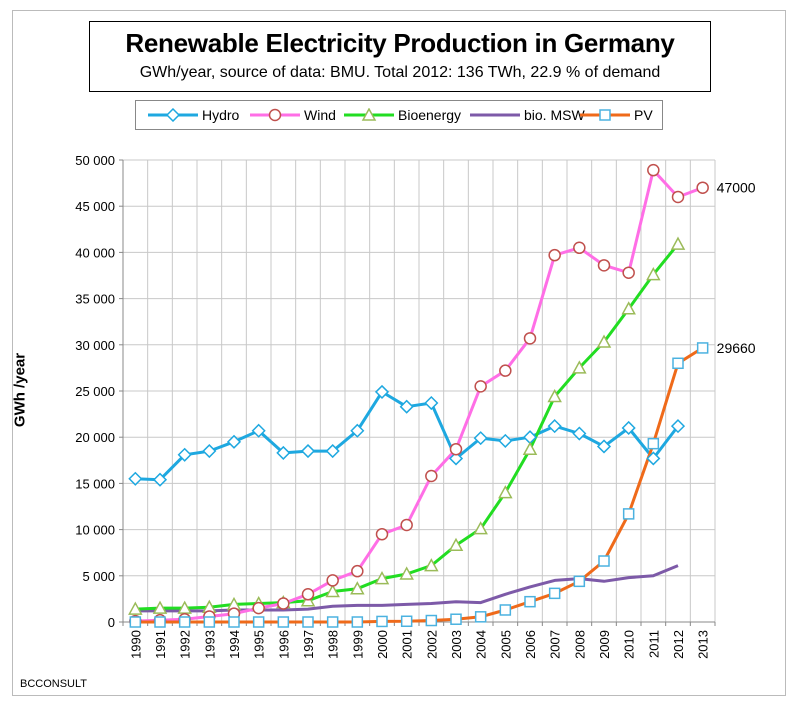 The image size is (800, 705). What do you see at coordinates (481, 644) in the screenshot?
I see `x-tick-label: 2004` at bounding box center [481, 644].